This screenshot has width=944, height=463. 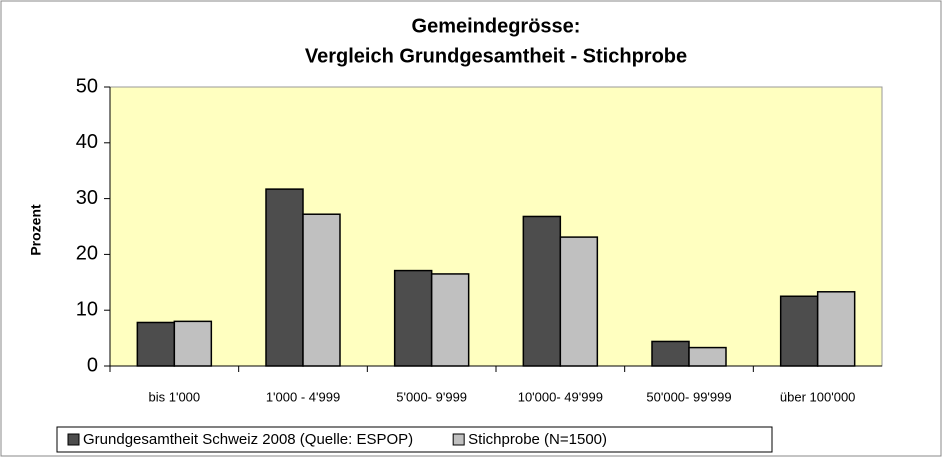 I want to click on y-axis-label: Prozent, so click(x=36, y=230).